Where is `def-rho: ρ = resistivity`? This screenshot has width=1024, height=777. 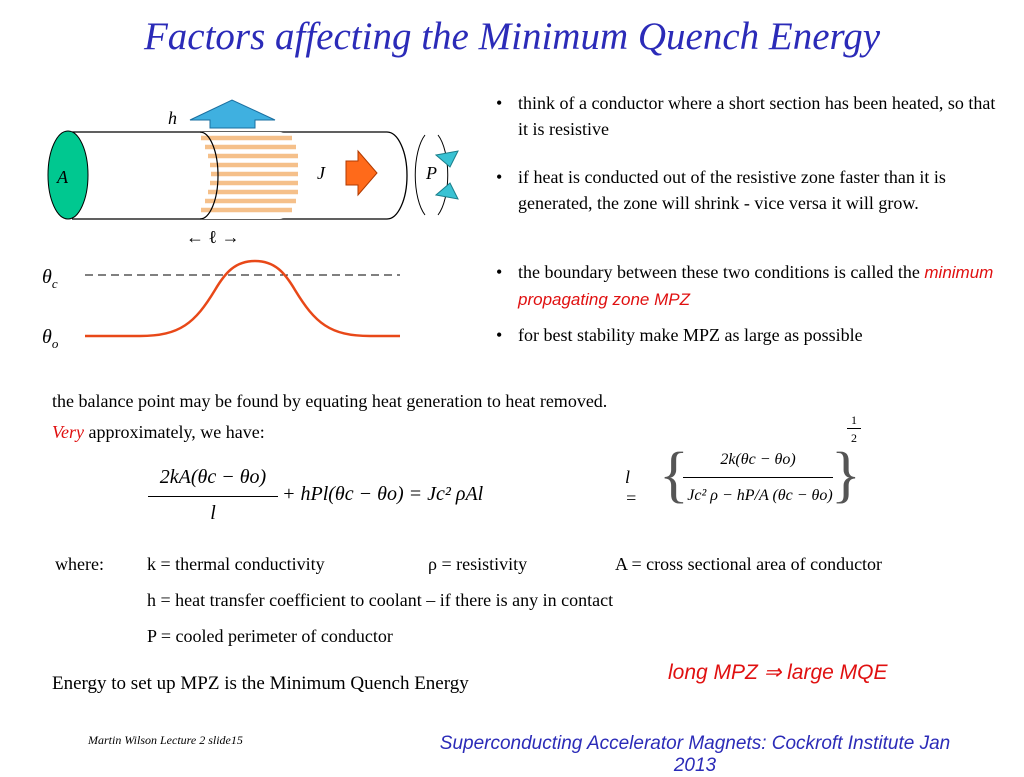 def-rho: ρ = resistivity is located at coordinates (478, 564).